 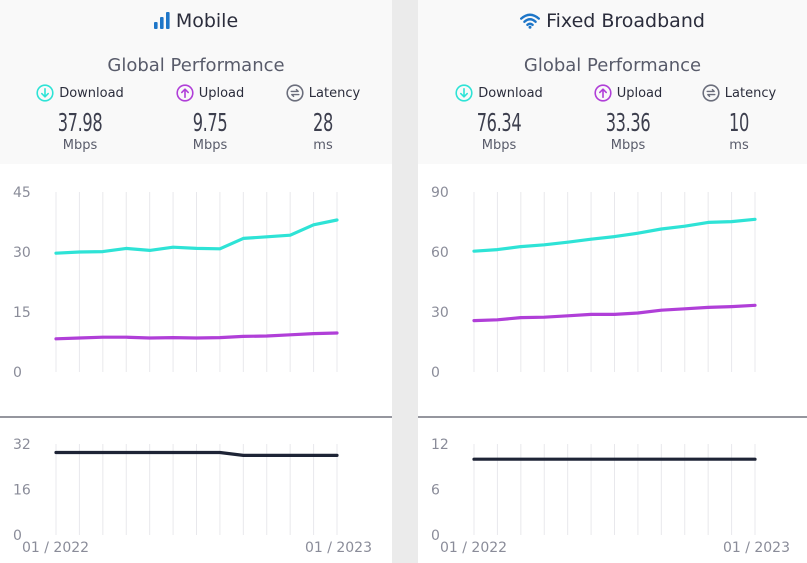 I want to click on fixed-latency-metric: Latency 10 ms, so click(x=739, y=118).